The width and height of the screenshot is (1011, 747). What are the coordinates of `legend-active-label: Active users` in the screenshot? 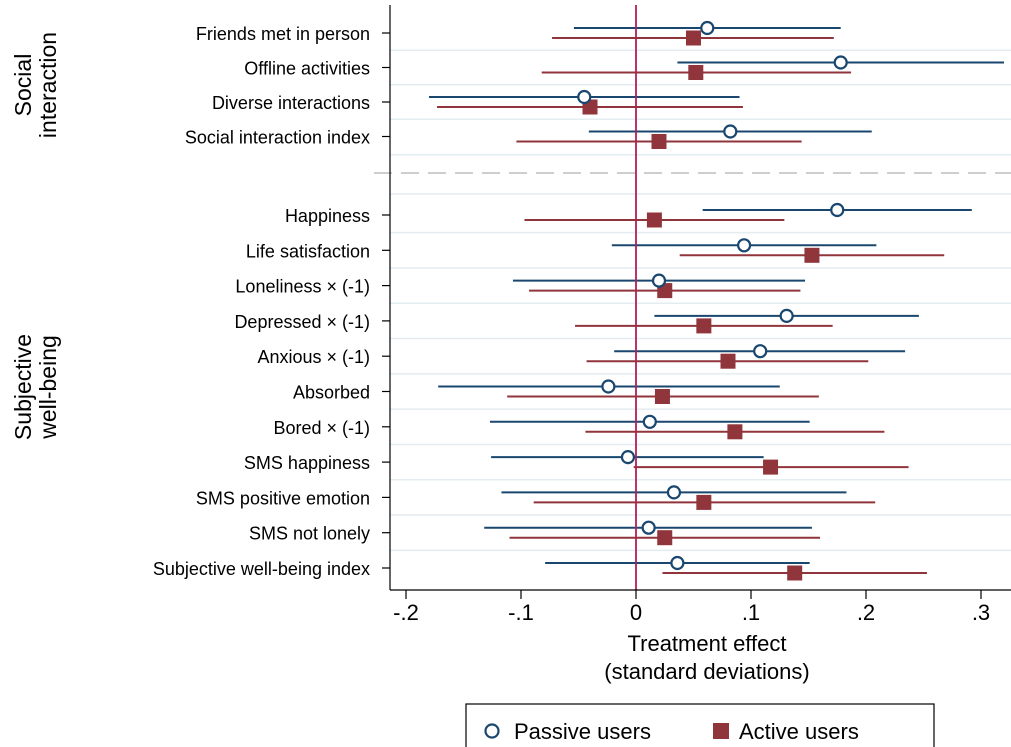 It's located at (799, 731).